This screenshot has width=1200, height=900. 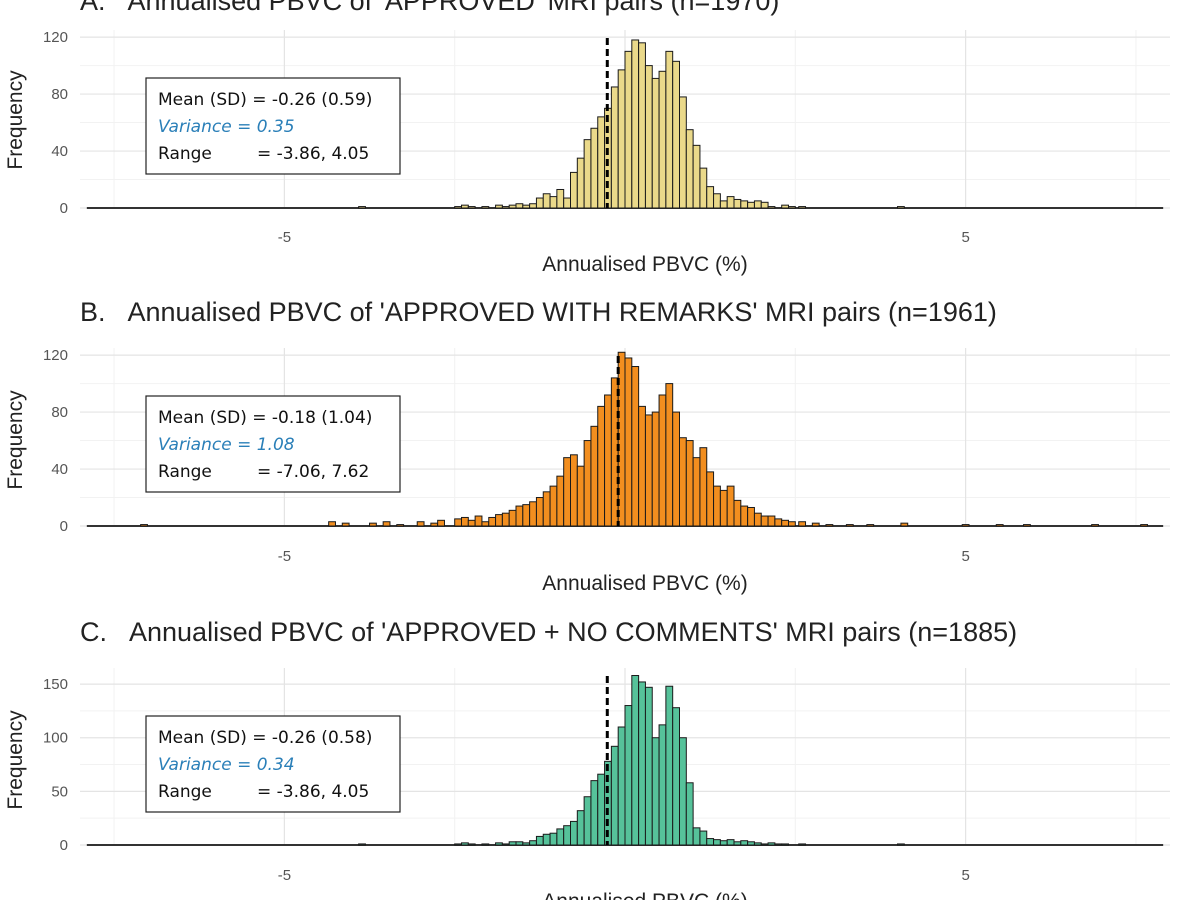 What do you see at coordinates (965, 556) in the screenshot?
I see `panel-b-x-tick-label: 5` at bounding box center [965, 556].